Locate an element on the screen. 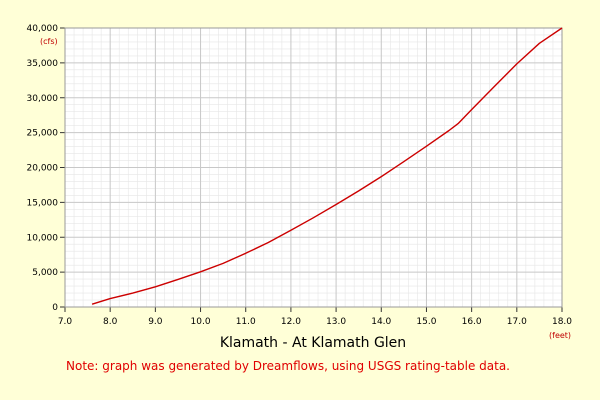 The width and height of the screenshot is (600, 400). y-tick-label: 0 is located at coordinates (55, 308).